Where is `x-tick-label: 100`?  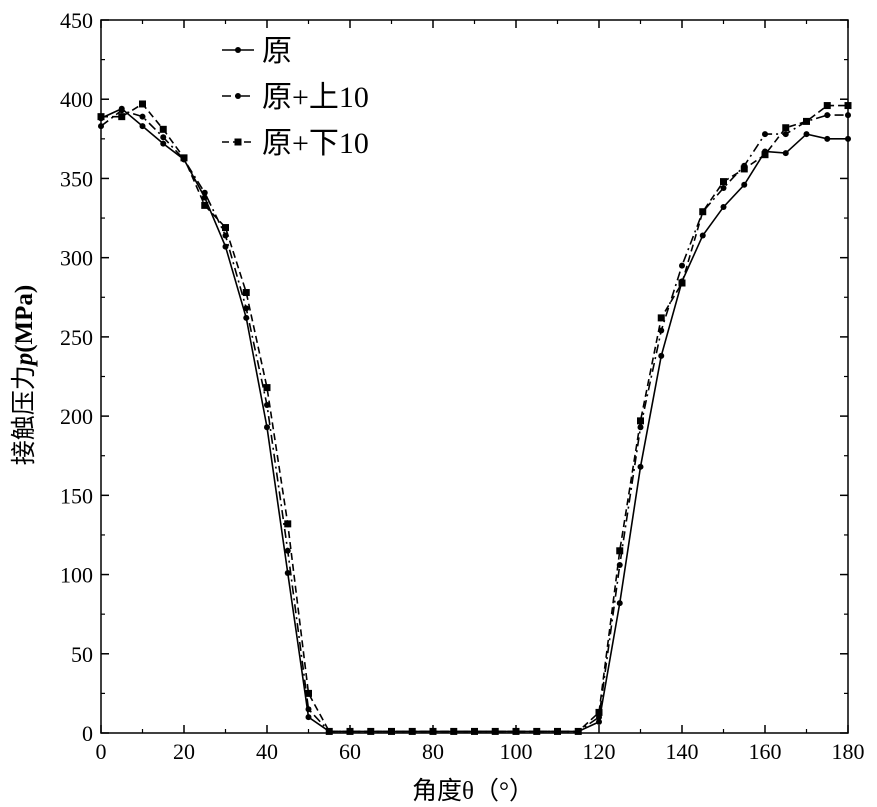 x-tick-label: 100 is located at coordinates (516, 751).